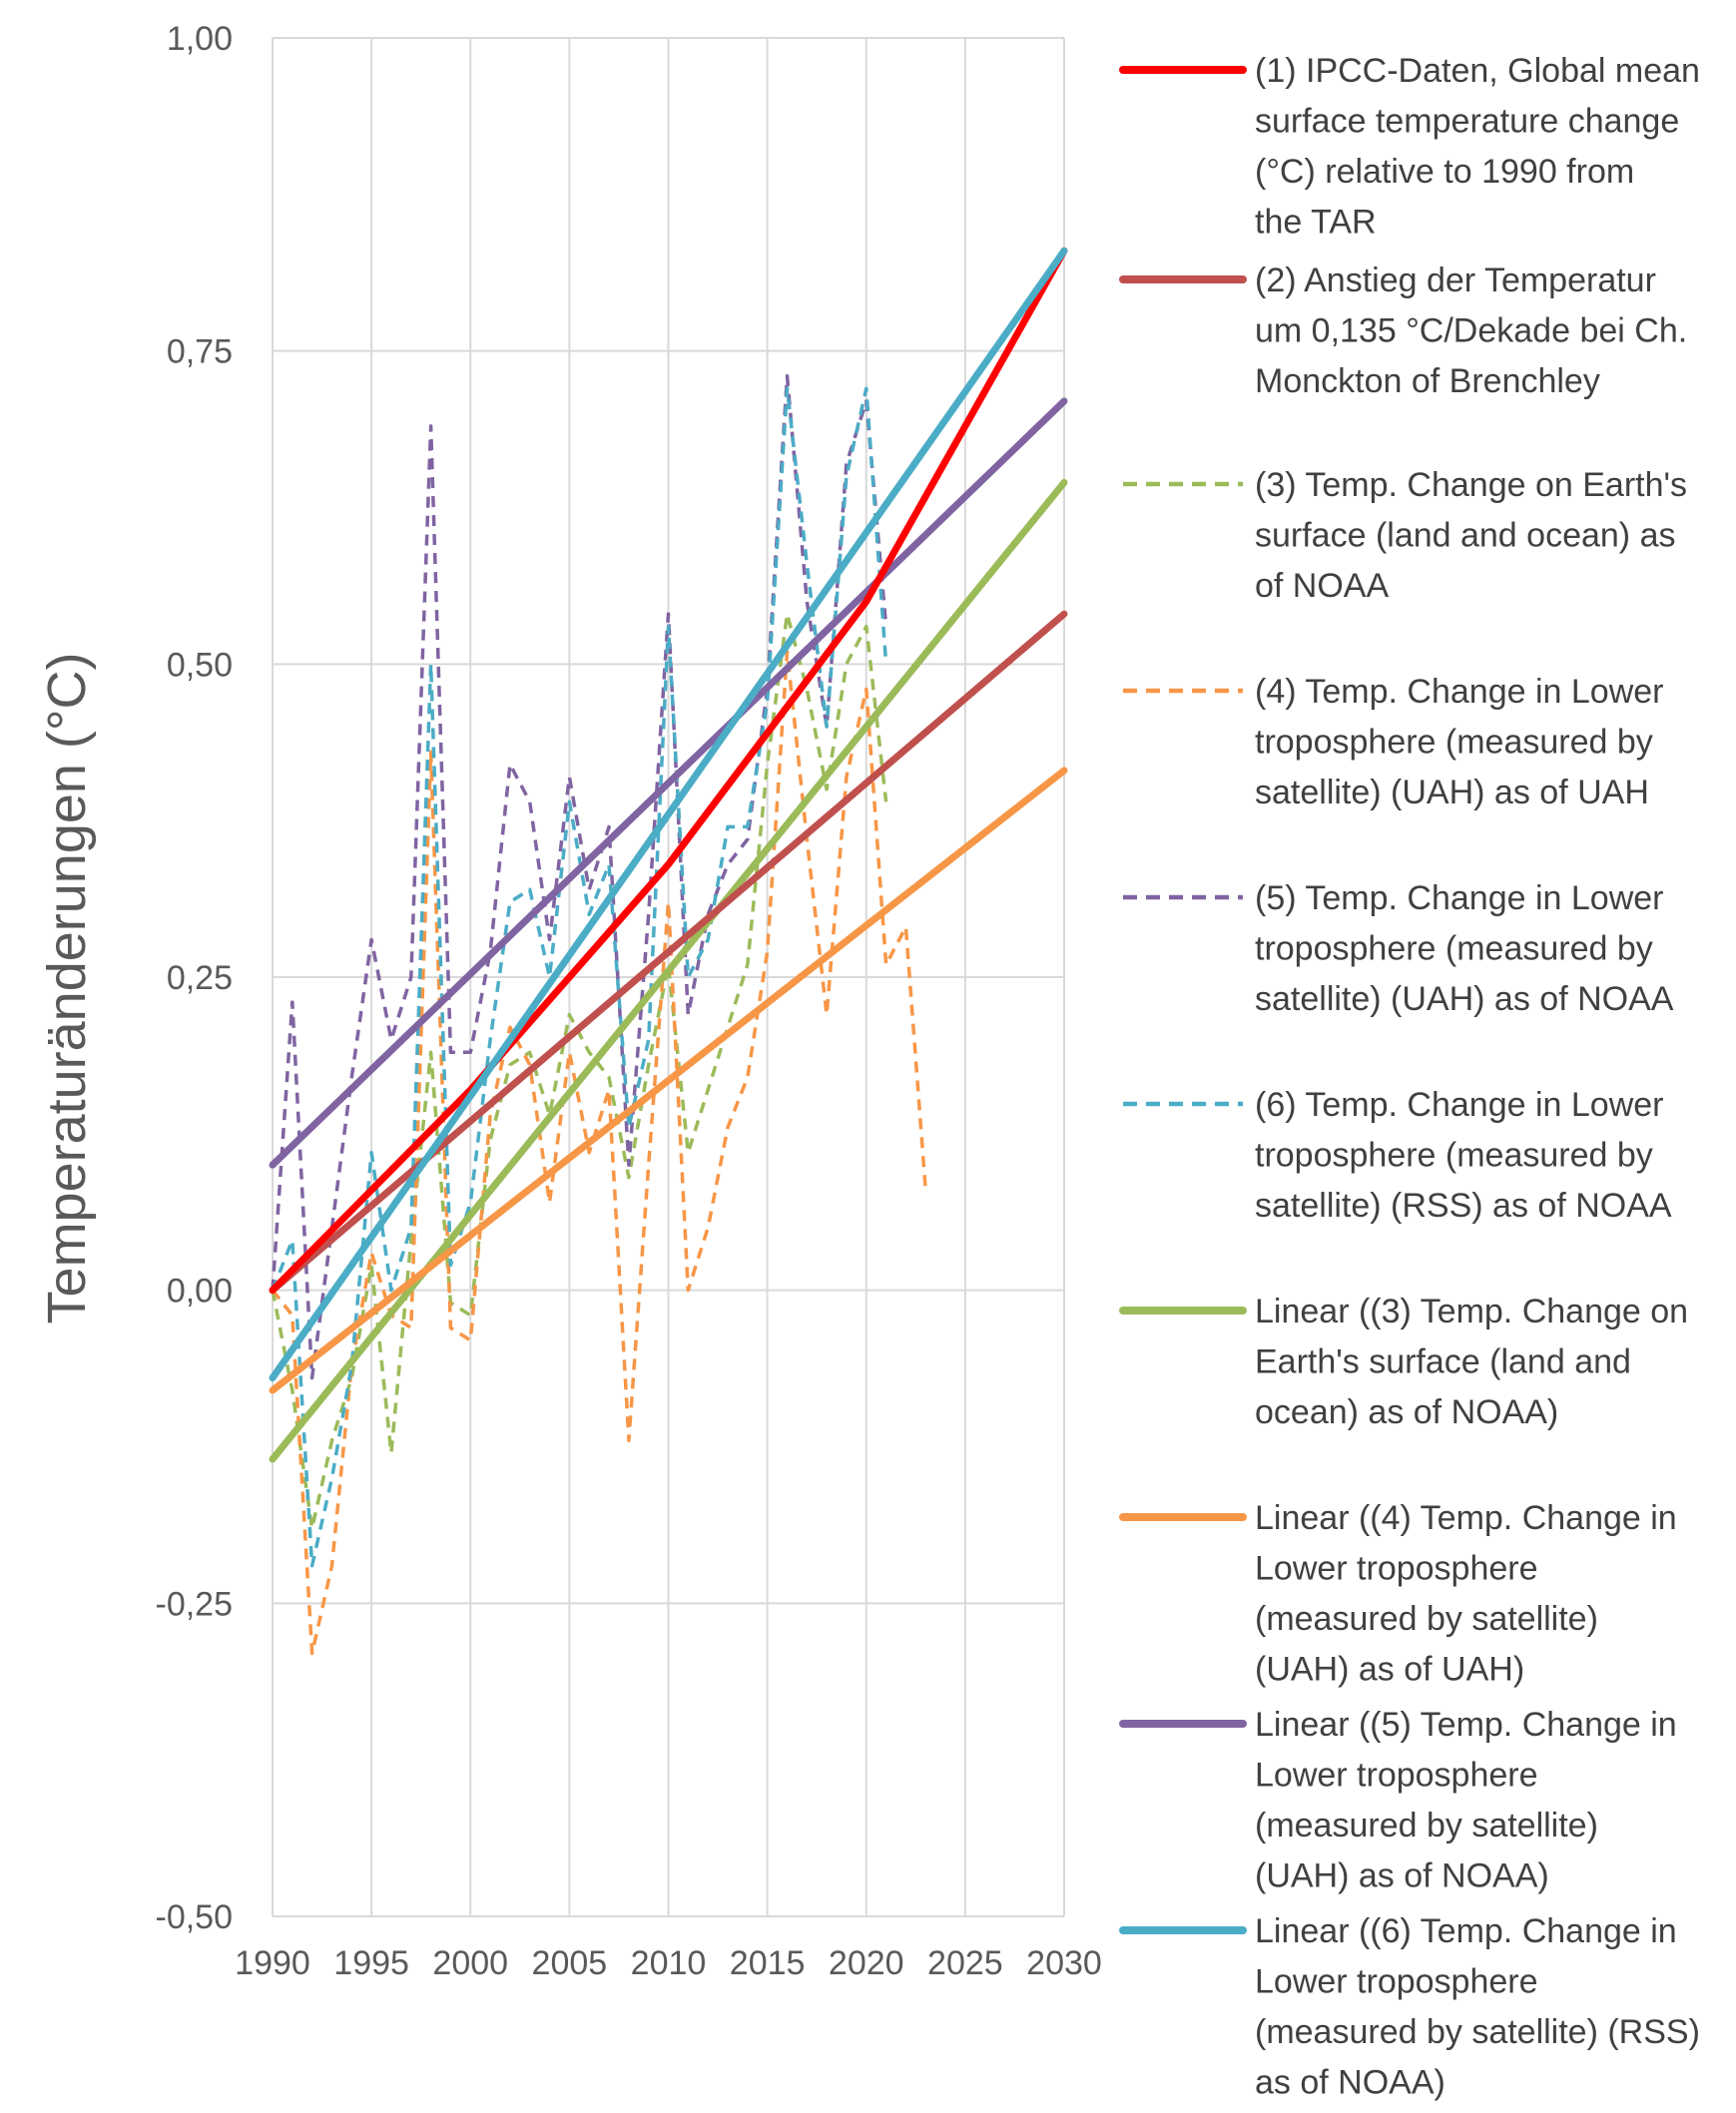 Image resolution: width=1736 pixels, height=2113 pixels. I want to click on legend-label-line: (3) Temp. Change on Earth's, so click(1471, 485).